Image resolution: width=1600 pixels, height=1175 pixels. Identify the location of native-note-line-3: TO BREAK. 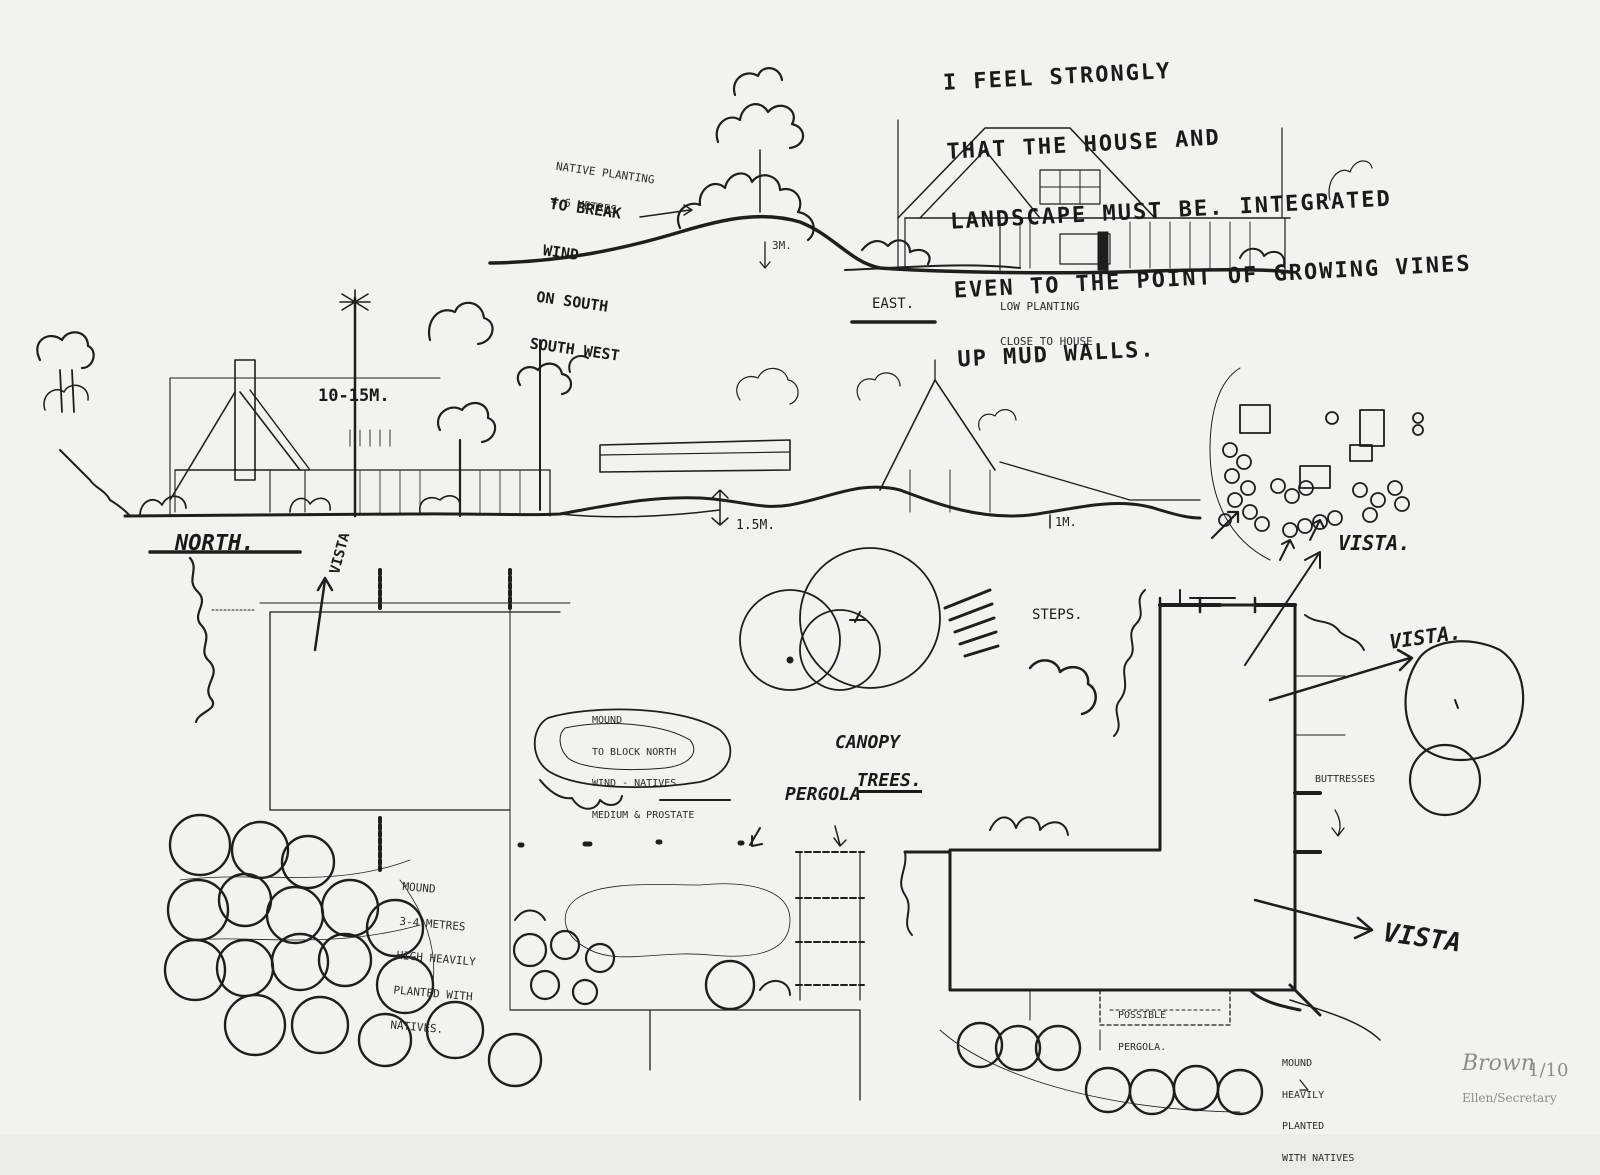
(585, 208).